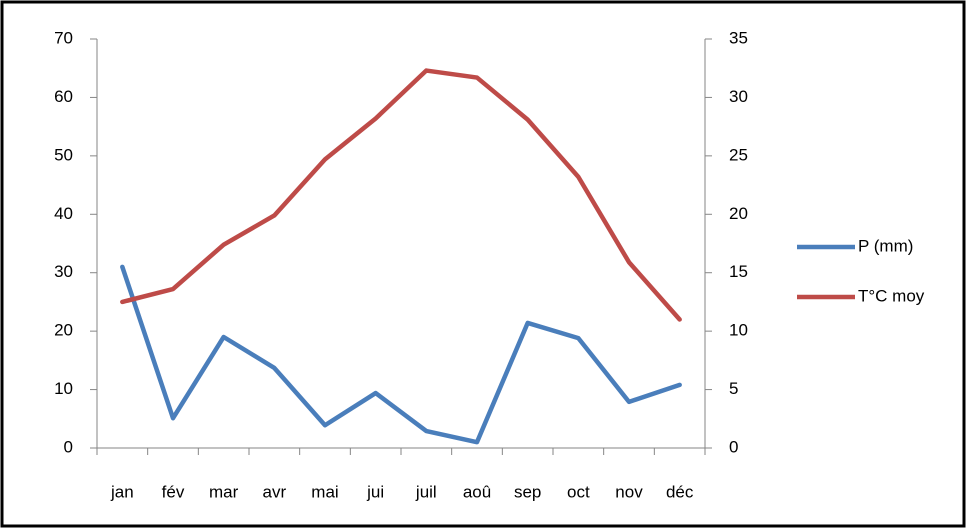 The width and height of the screenshot is (967, 529). What do you see at coordinates (426, 491) in the screenshot?
I see `x-tick-label: juil` at bounding box center [426, 491].